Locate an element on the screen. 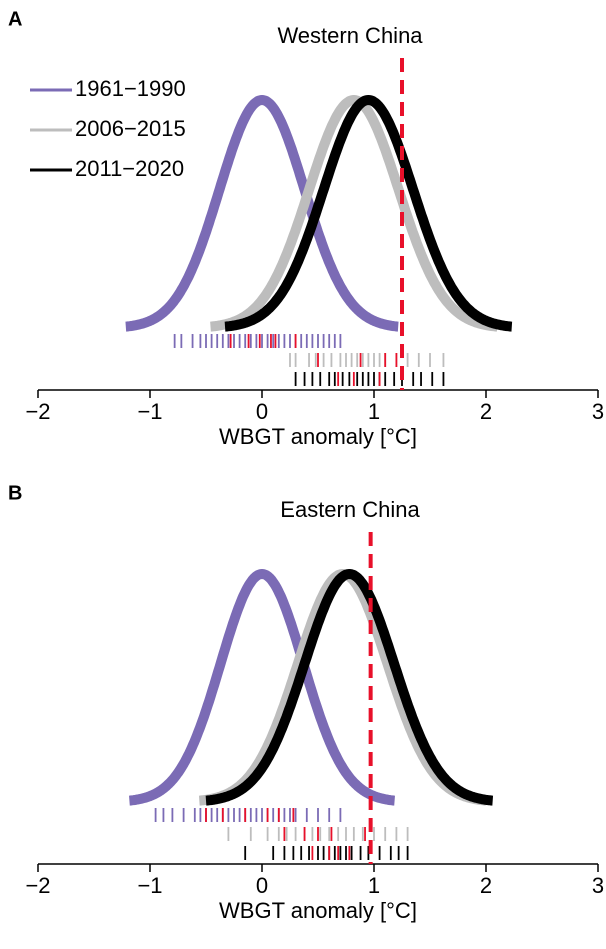 The image size is (606, 949). legend-label: 2011−2020 is located at coordinates (129, 168).